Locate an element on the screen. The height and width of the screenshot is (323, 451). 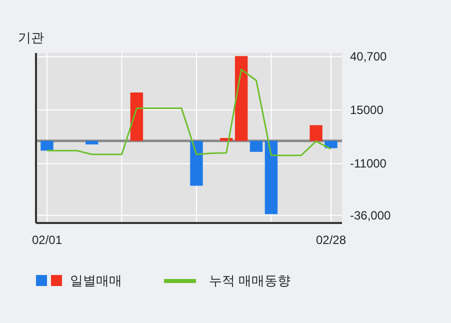
legend-label: 일별매매 is located at coordinates (96, 280).